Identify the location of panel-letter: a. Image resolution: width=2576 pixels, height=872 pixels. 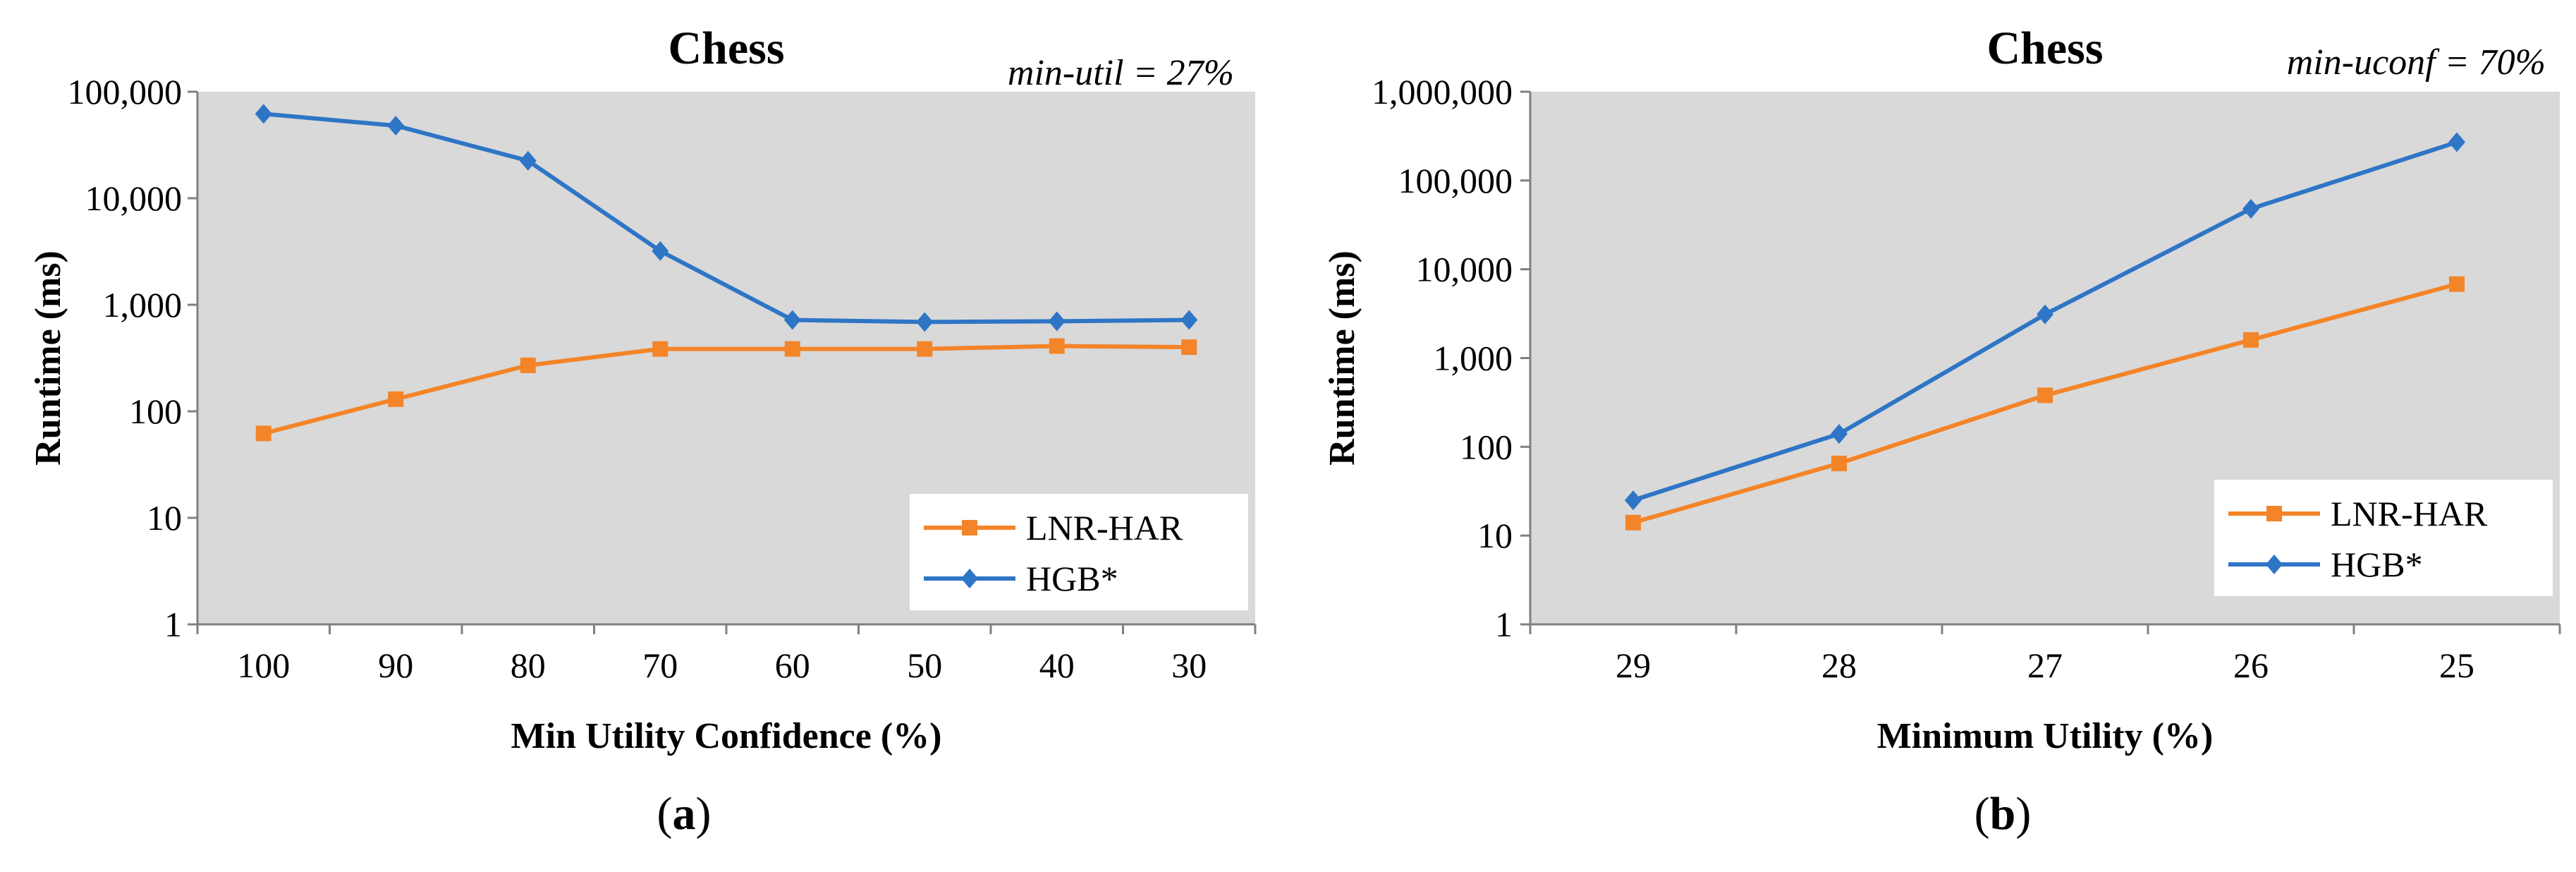
(685, 814).